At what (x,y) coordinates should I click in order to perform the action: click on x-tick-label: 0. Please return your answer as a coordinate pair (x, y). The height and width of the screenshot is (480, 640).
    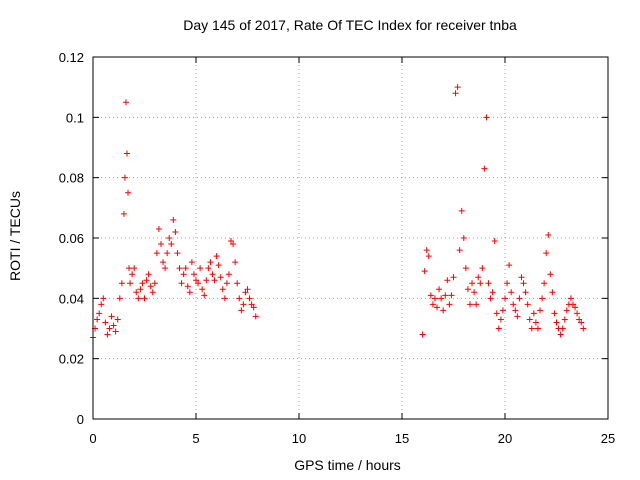
    Looking at the image, I should click on (92, 438).